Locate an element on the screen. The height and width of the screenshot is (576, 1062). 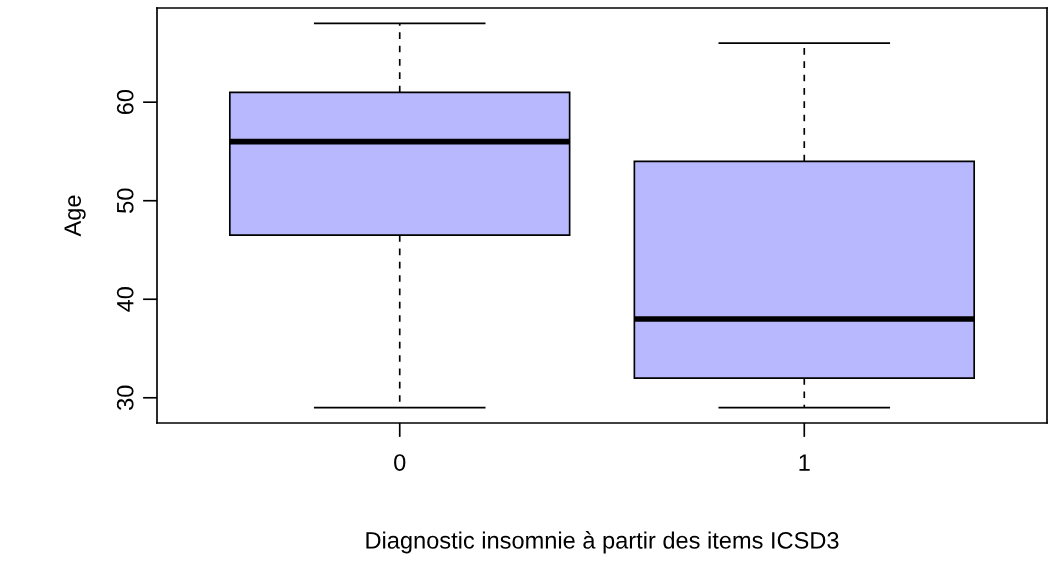
x-tick-label: 1 is located at coordinates (804, 462).